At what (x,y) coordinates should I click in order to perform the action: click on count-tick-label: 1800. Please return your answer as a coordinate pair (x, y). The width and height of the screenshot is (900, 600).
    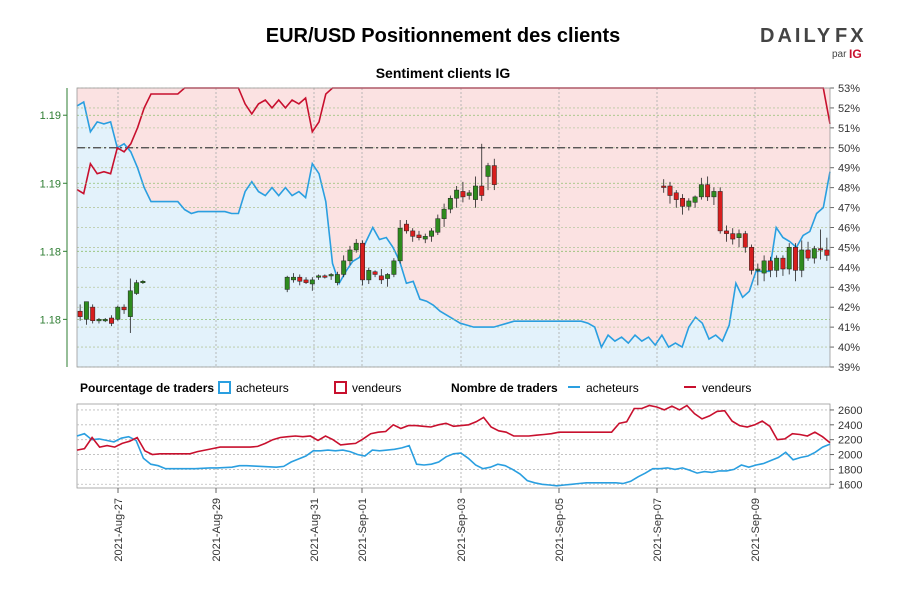
    Looking at the image, I should click on (850, 470).